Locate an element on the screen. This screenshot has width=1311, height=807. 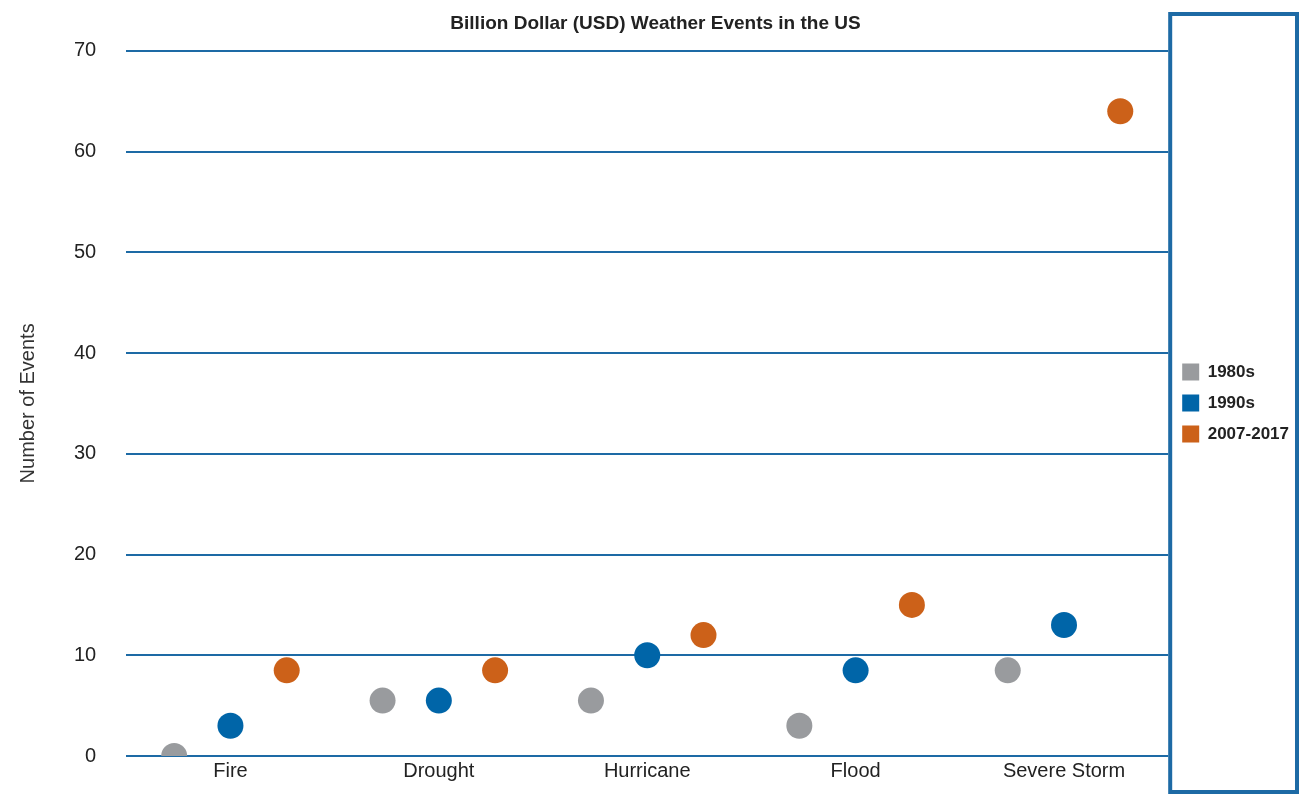
y-tick-label: 0 is located at coordinates (91, 754).